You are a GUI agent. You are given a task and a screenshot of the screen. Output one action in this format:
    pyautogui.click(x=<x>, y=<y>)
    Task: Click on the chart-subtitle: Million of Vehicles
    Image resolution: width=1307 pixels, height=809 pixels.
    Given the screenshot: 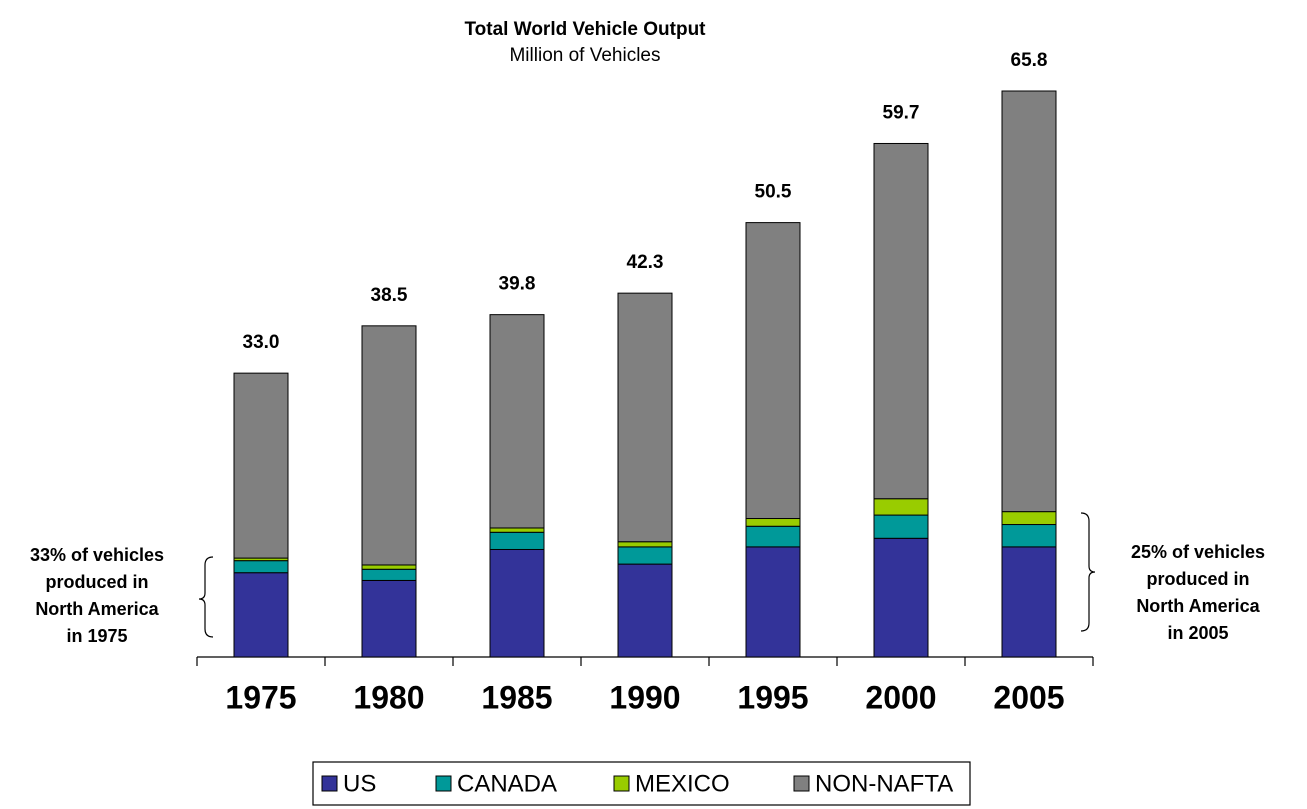 What is the action you would take?
    pyautogui.click(x=584, y=55)
    